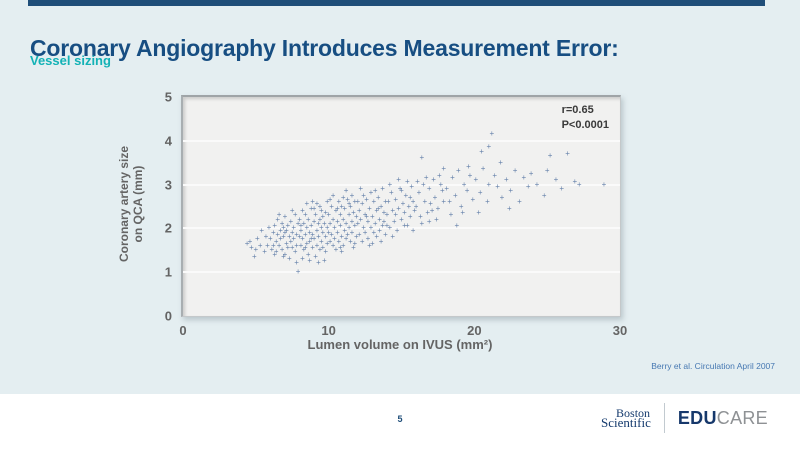  I want to click on x-axis-title: Lumen volume on IVUS (mm²), so click(400, 344).